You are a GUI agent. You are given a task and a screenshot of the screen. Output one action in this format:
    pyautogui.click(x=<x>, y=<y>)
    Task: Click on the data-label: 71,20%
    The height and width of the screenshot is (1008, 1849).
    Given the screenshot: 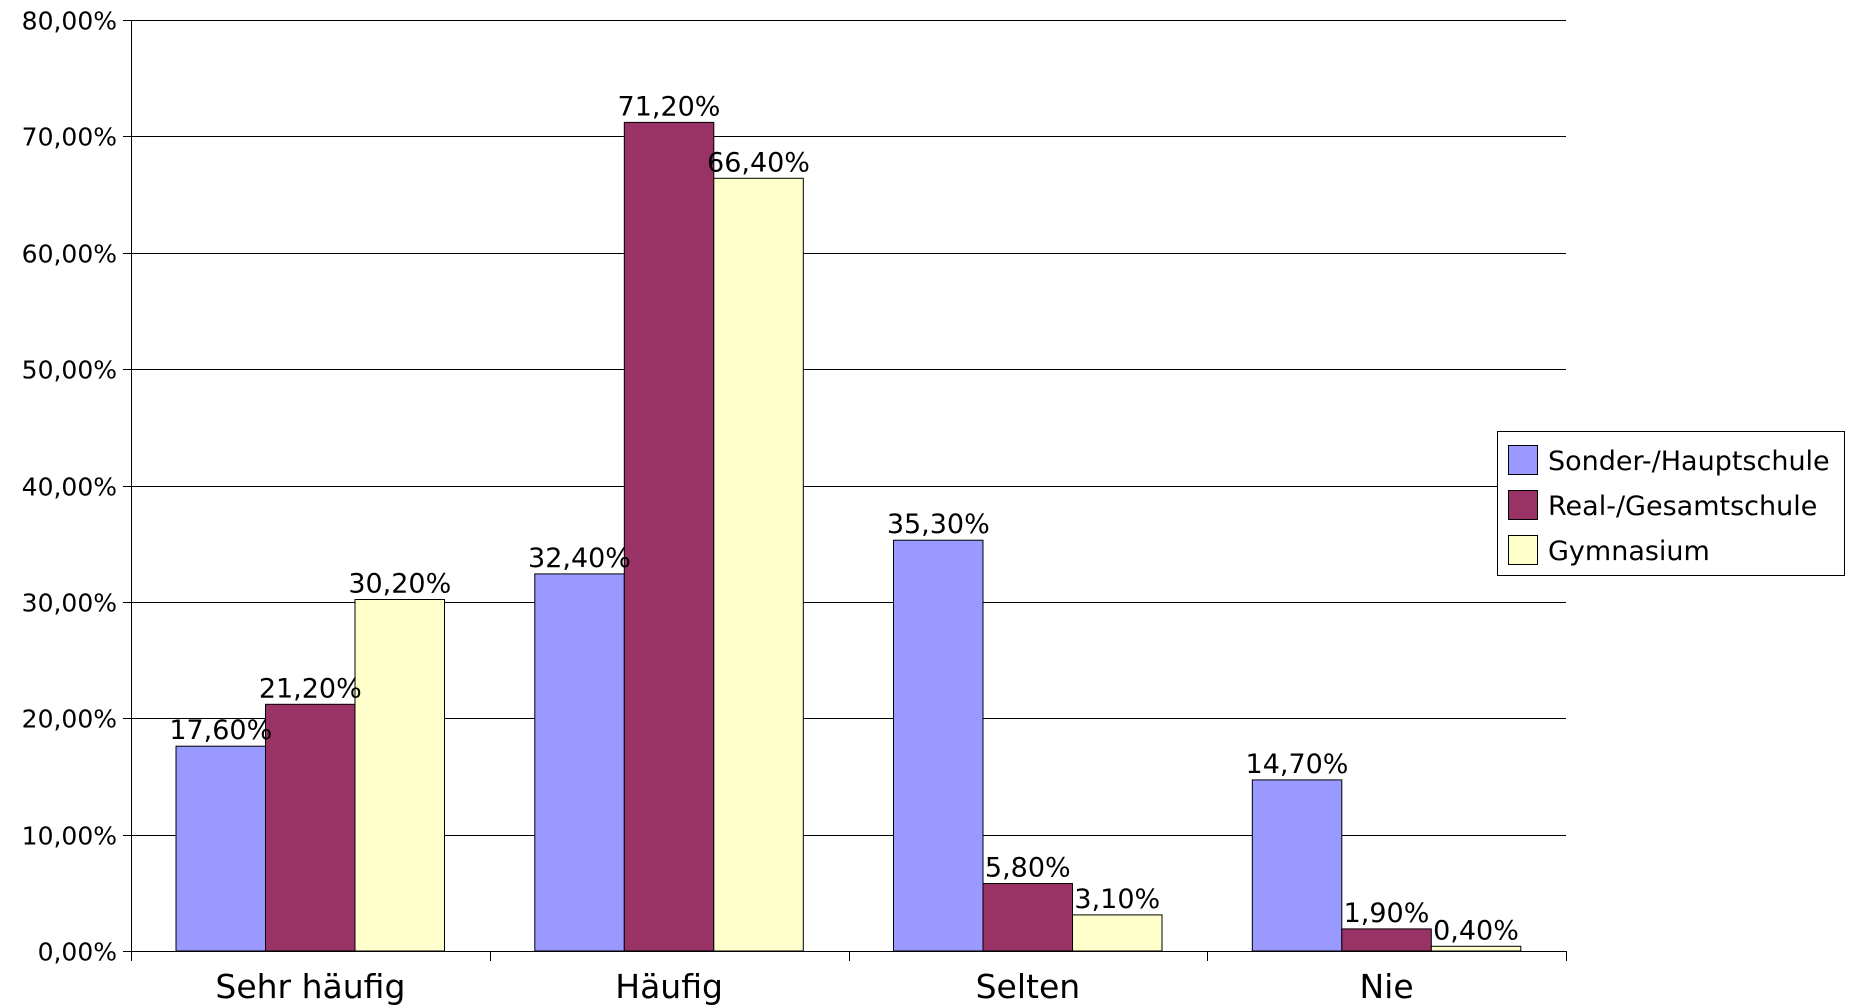 What is the action you would take?
    pyautogui.click(x=669, y=106)
    